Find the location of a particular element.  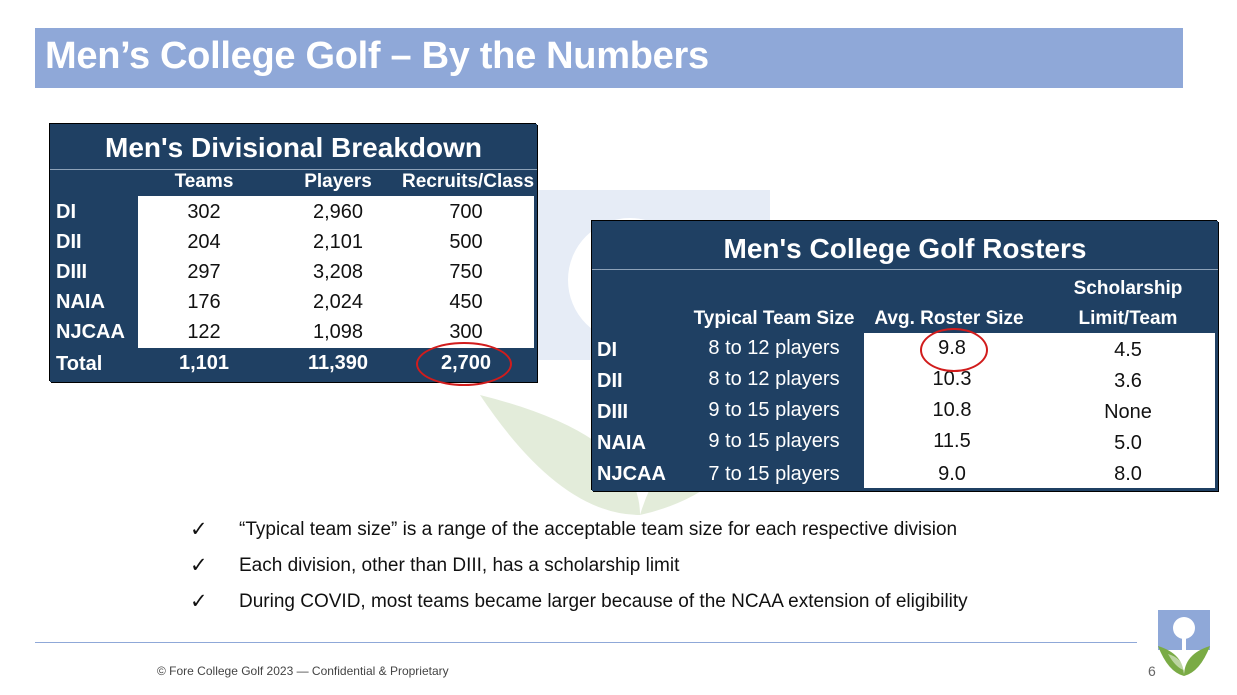

table-cell: 297 is located at coordinates (204, 272).